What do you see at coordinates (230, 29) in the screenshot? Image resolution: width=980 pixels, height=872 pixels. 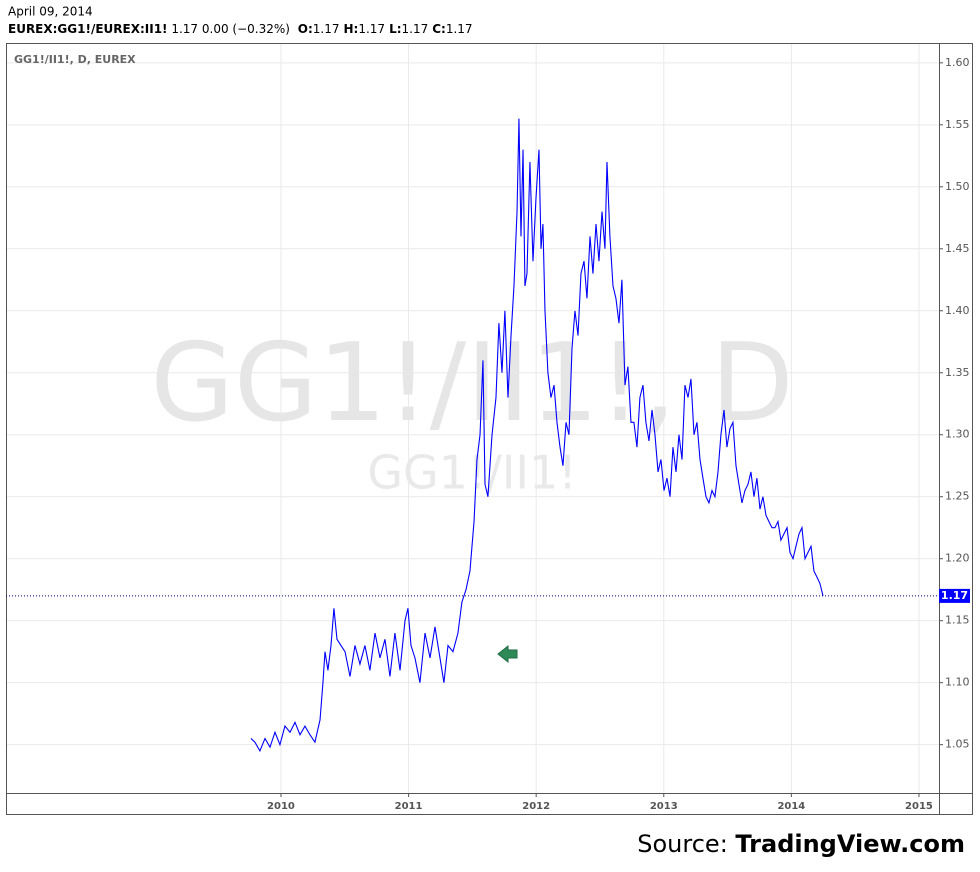 I see `change: 1.17 0.00 (−0.32%)` at bounding box center [230, 29].